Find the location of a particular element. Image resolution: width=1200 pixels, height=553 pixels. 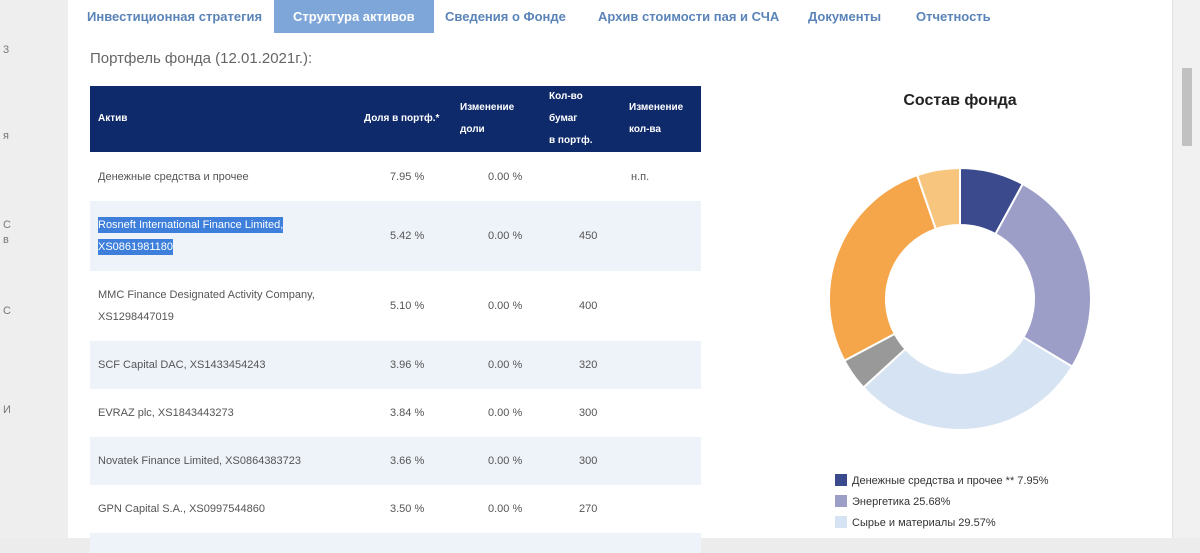

legend-item: Сырье и материалы 29.57% is located at coordinates (941, 526).